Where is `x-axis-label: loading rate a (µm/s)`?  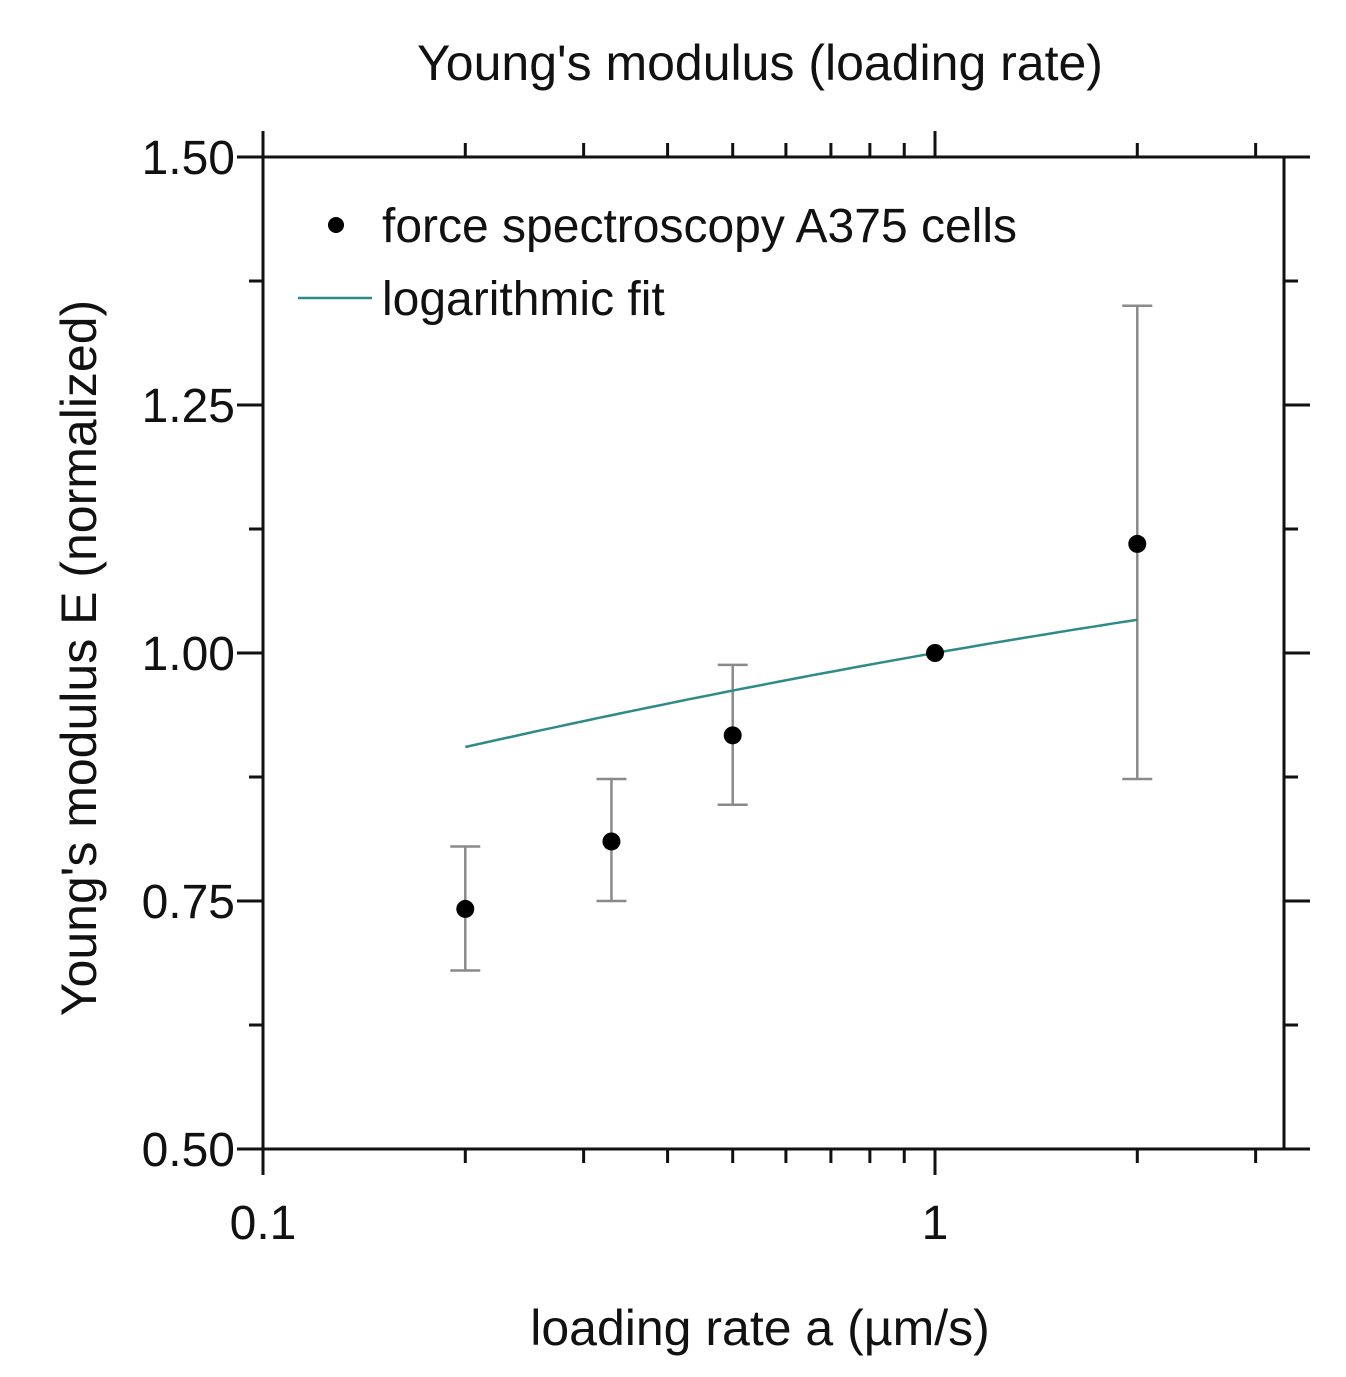 x-axis-label: loading rate a (µm/s) is located at coordinates (760, 1328).